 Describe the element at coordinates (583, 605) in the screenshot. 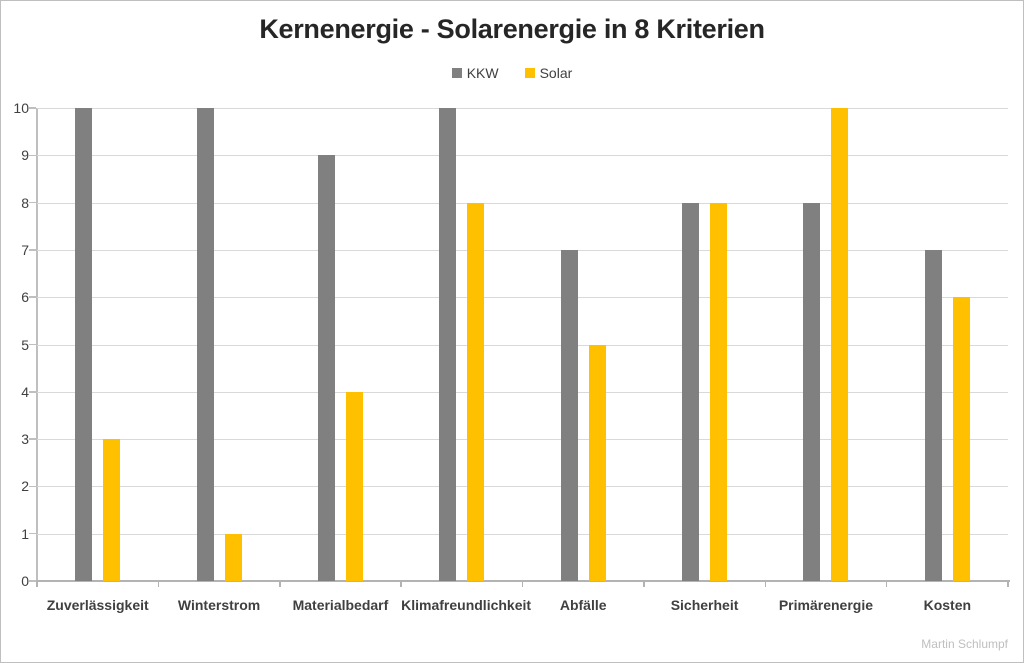

I see `category-label-5: Abfälle` at that location.